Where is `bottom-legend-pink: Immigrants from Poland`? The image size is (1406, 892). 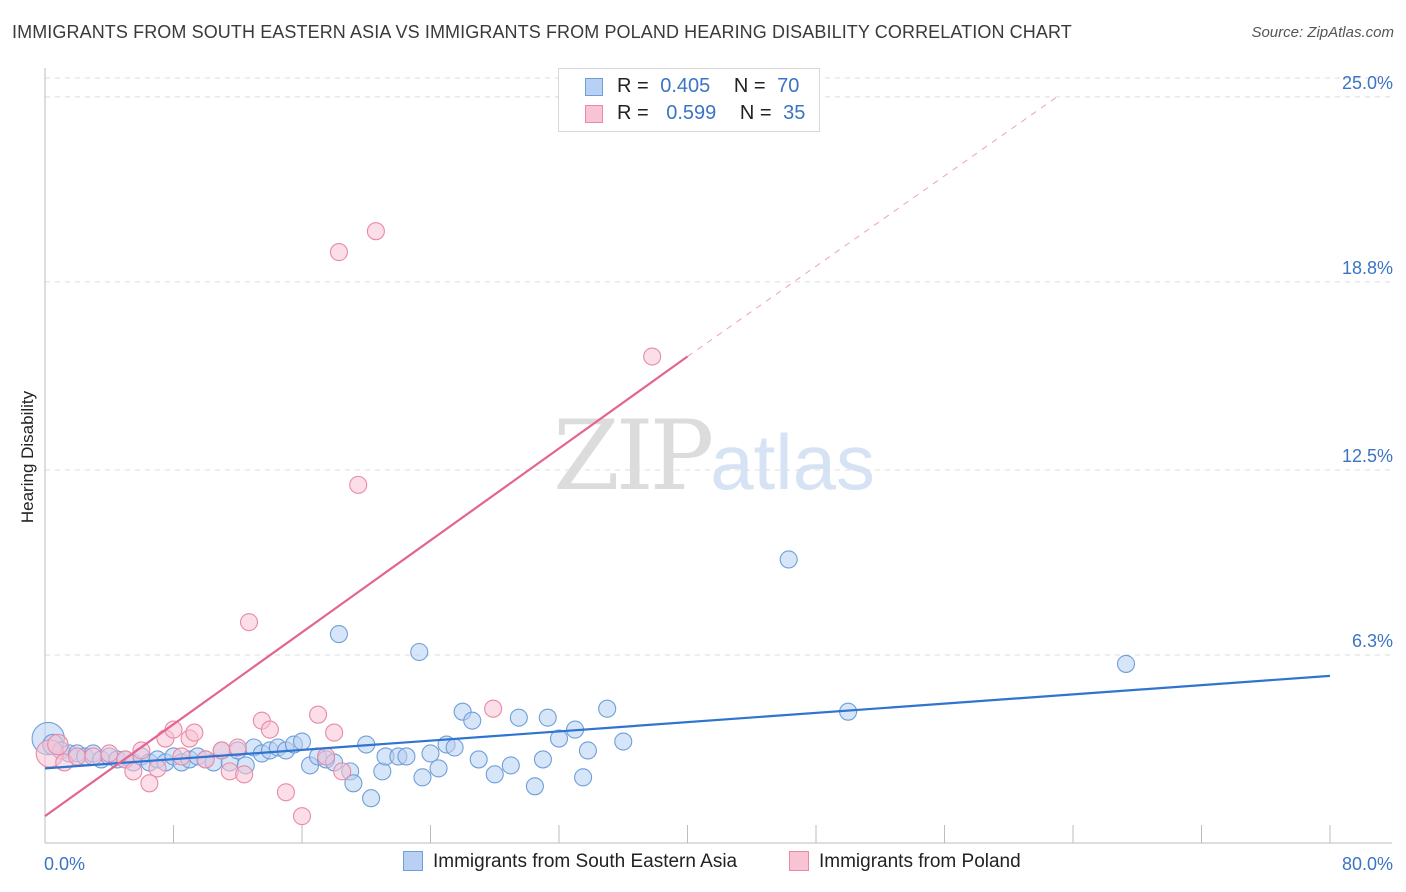
bottom-legend-pink: Immigrants from Poland is located at coordinates (905, 862).